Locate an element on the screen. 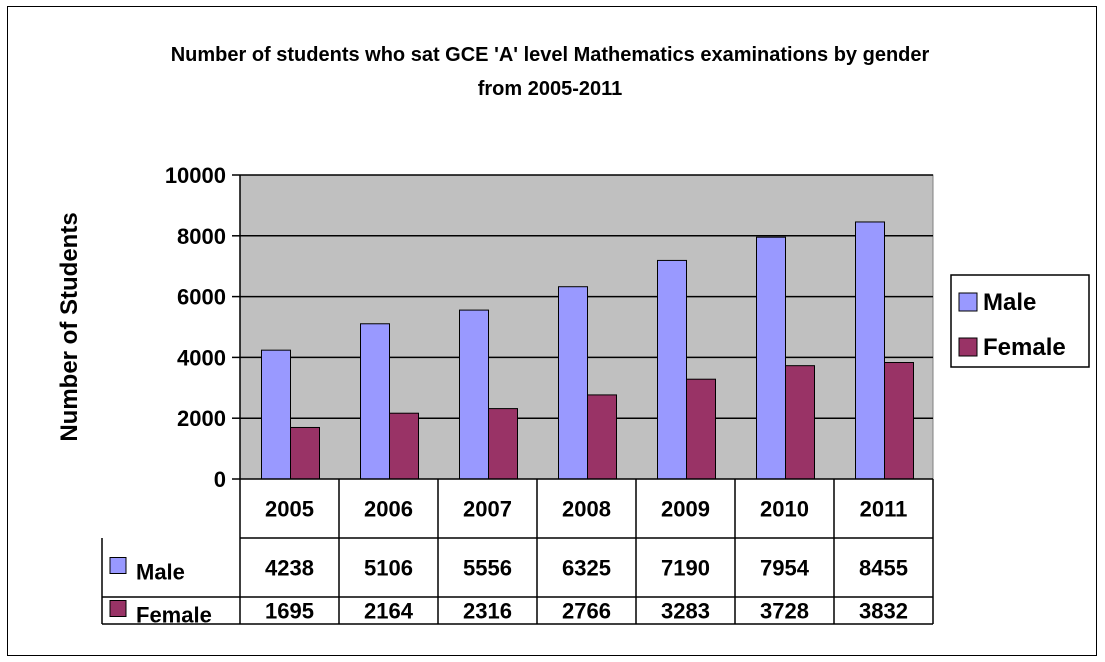 This screenshot has width=1105, height=662. table-value: 4238 is located at coordinates (289, 568).